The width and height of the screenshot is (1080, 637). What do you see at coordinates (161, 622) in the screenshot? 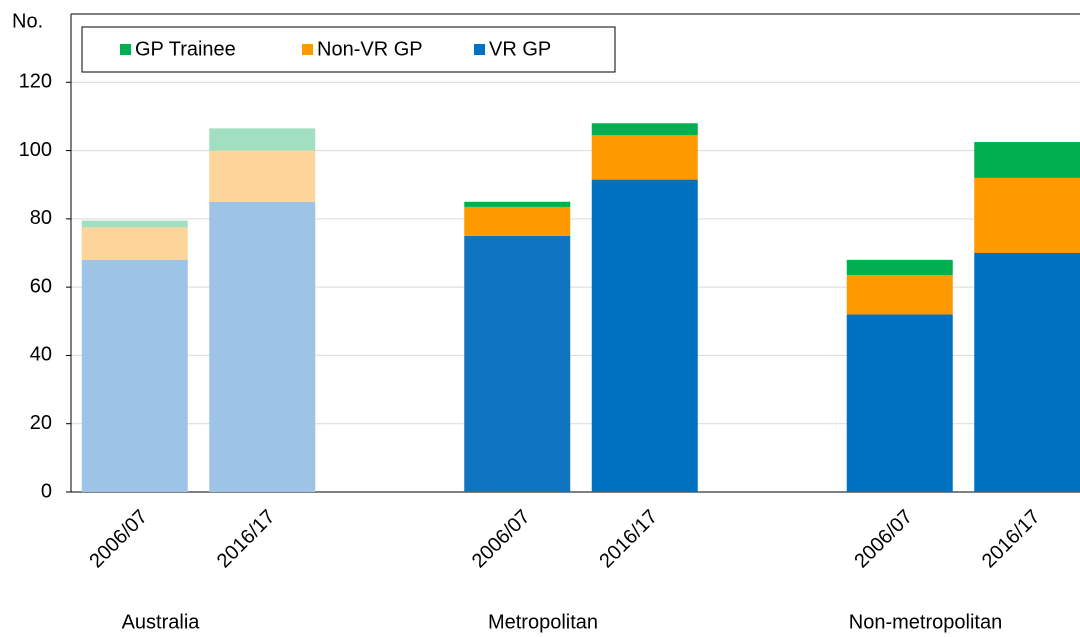
I see `group-label: Australia` at bounding box center [161, 622].